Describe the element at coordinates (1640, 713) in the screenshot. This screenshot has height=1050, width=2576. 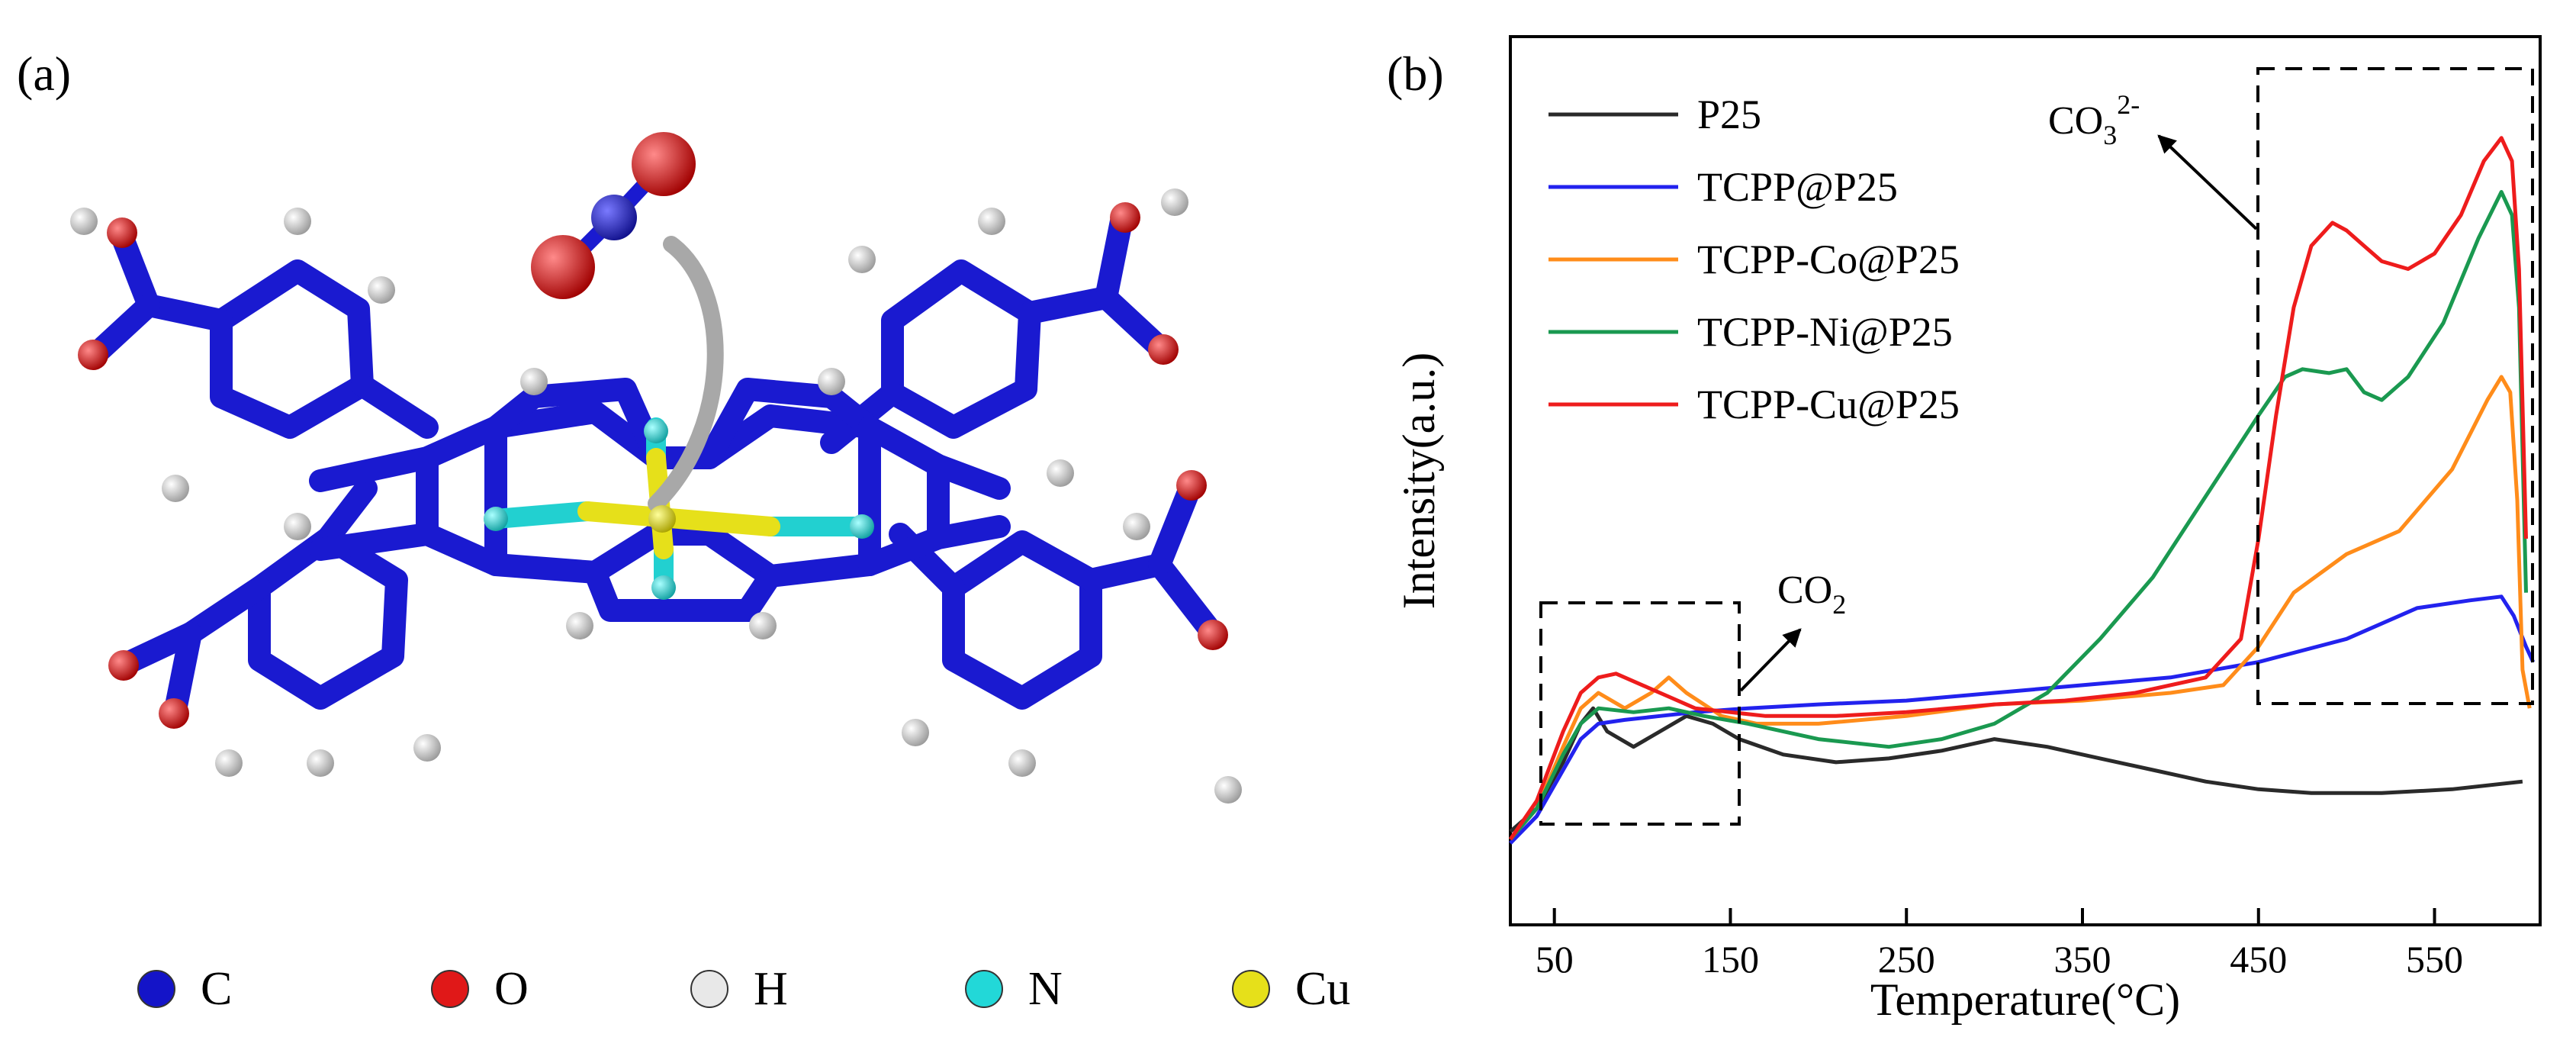
I see `co2-region-box` at that location.